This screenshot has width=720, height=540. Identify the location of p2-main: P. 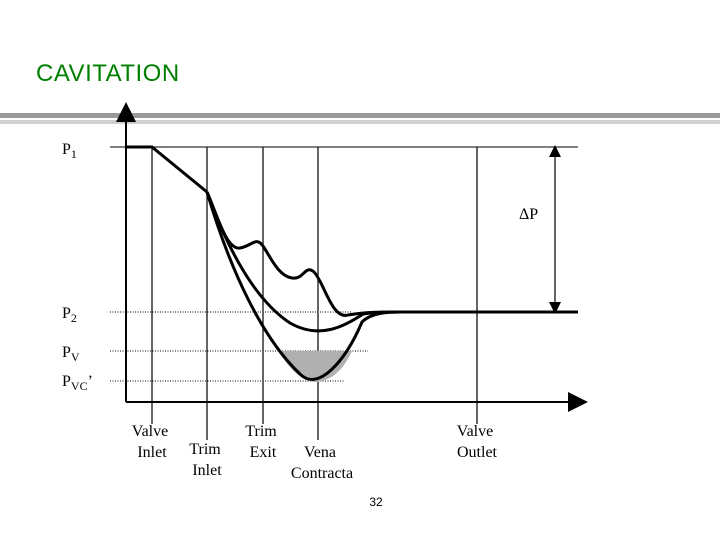
(66, 313).